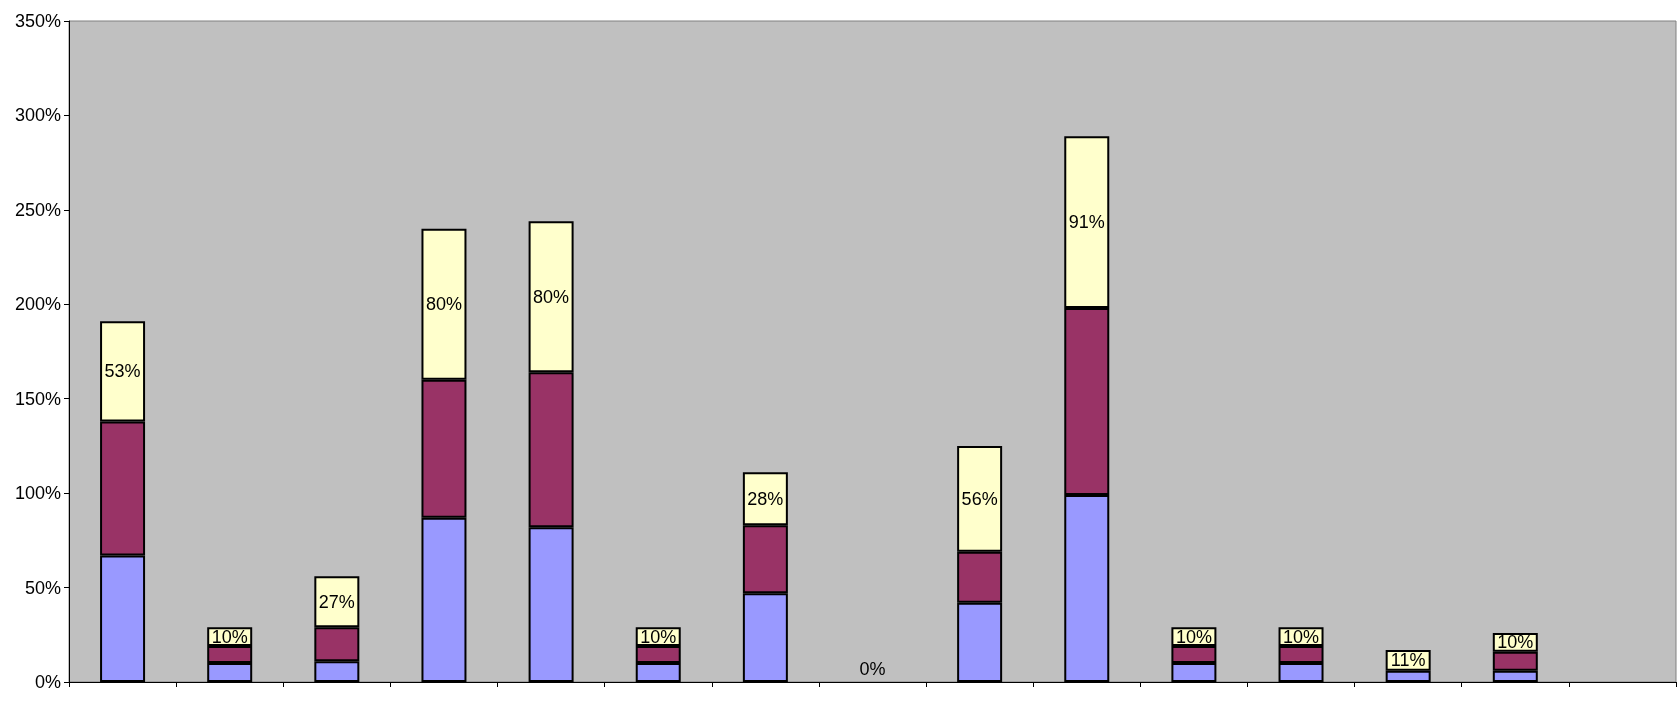 The height and width of the screenshot is (704, 1679). Describe the element at coordinates (37, 304) in the screenshot. I see `y-tick-label: 200%` at that location.